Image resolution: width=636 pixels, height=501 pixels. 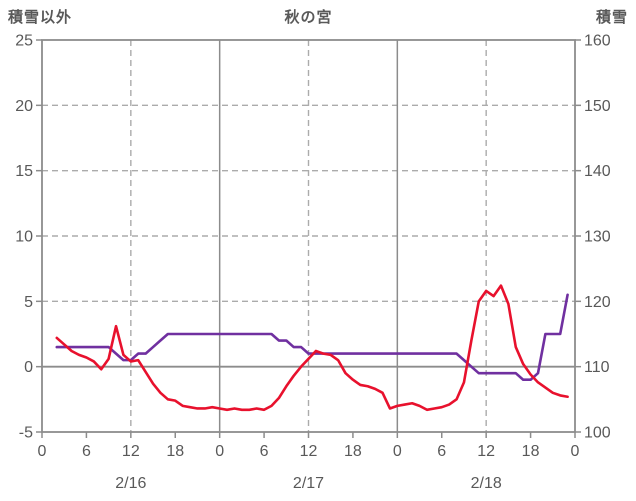 What do you see at coordinates (24, 171) in the screenshot?
I see `left-tick-label: 15` at bounding box center [24, 171].